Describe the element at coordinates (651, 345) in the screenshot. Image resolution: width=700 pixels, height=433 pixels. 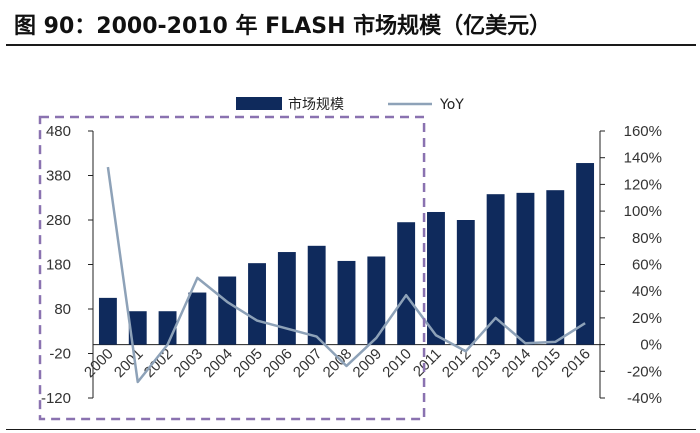
I see `right-tick-label: 0%` at that location.